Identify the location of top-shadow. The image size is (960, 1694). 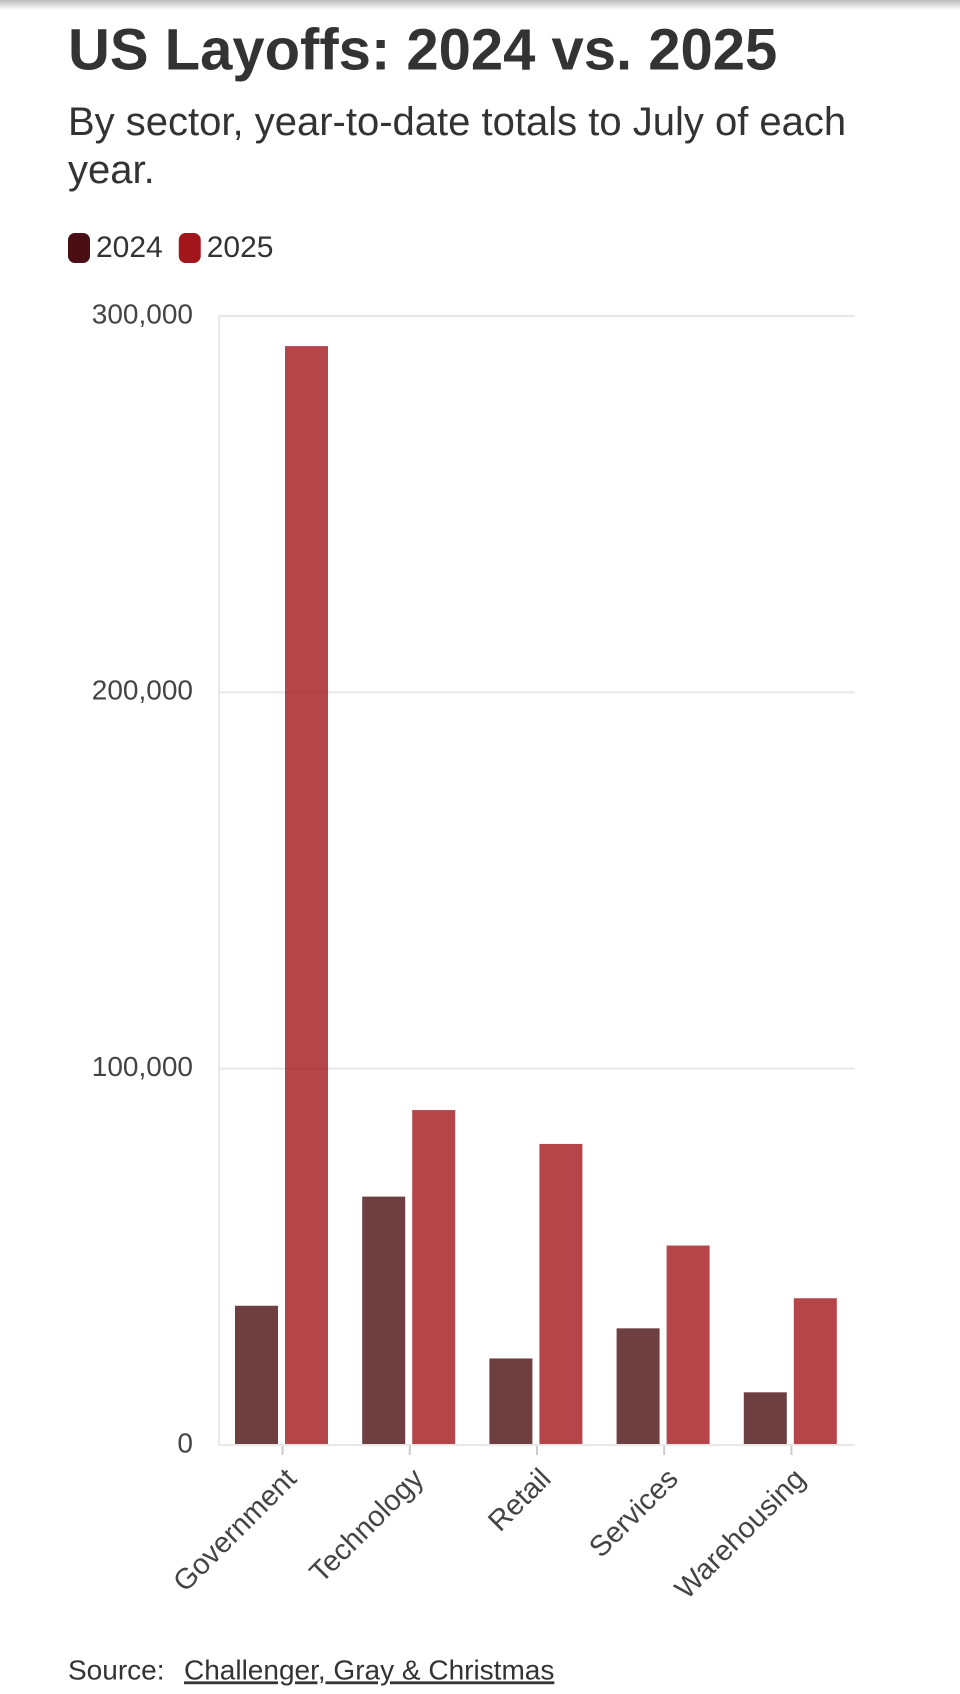
(480, 5).